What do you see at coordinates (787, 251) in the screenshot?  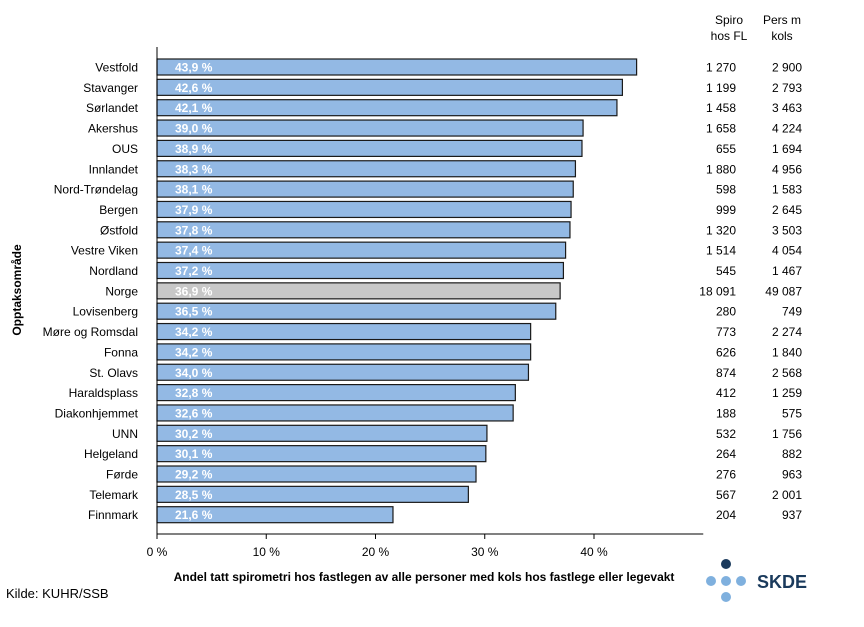 I see `kols-cell: 4 054` at bounding box center [787, 251].